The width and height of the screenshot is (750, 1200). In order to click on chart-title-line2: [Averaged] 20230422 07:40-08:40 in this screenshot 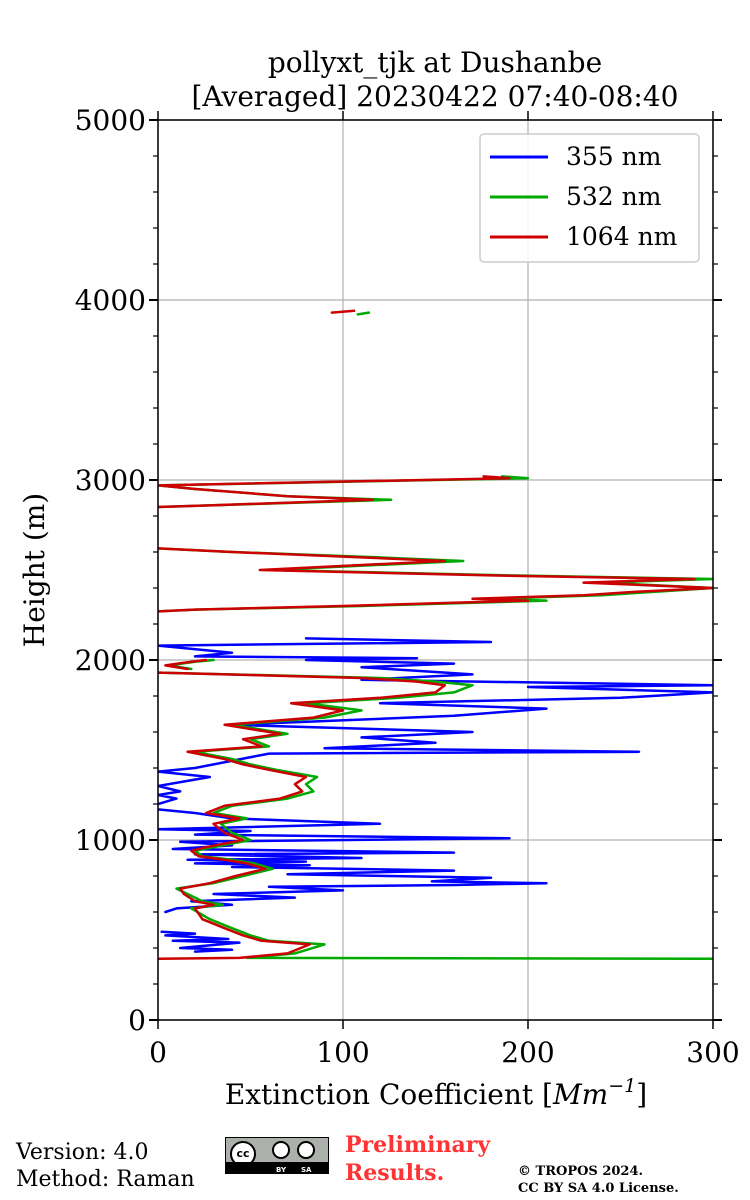, I will do `click(435, 96)`.